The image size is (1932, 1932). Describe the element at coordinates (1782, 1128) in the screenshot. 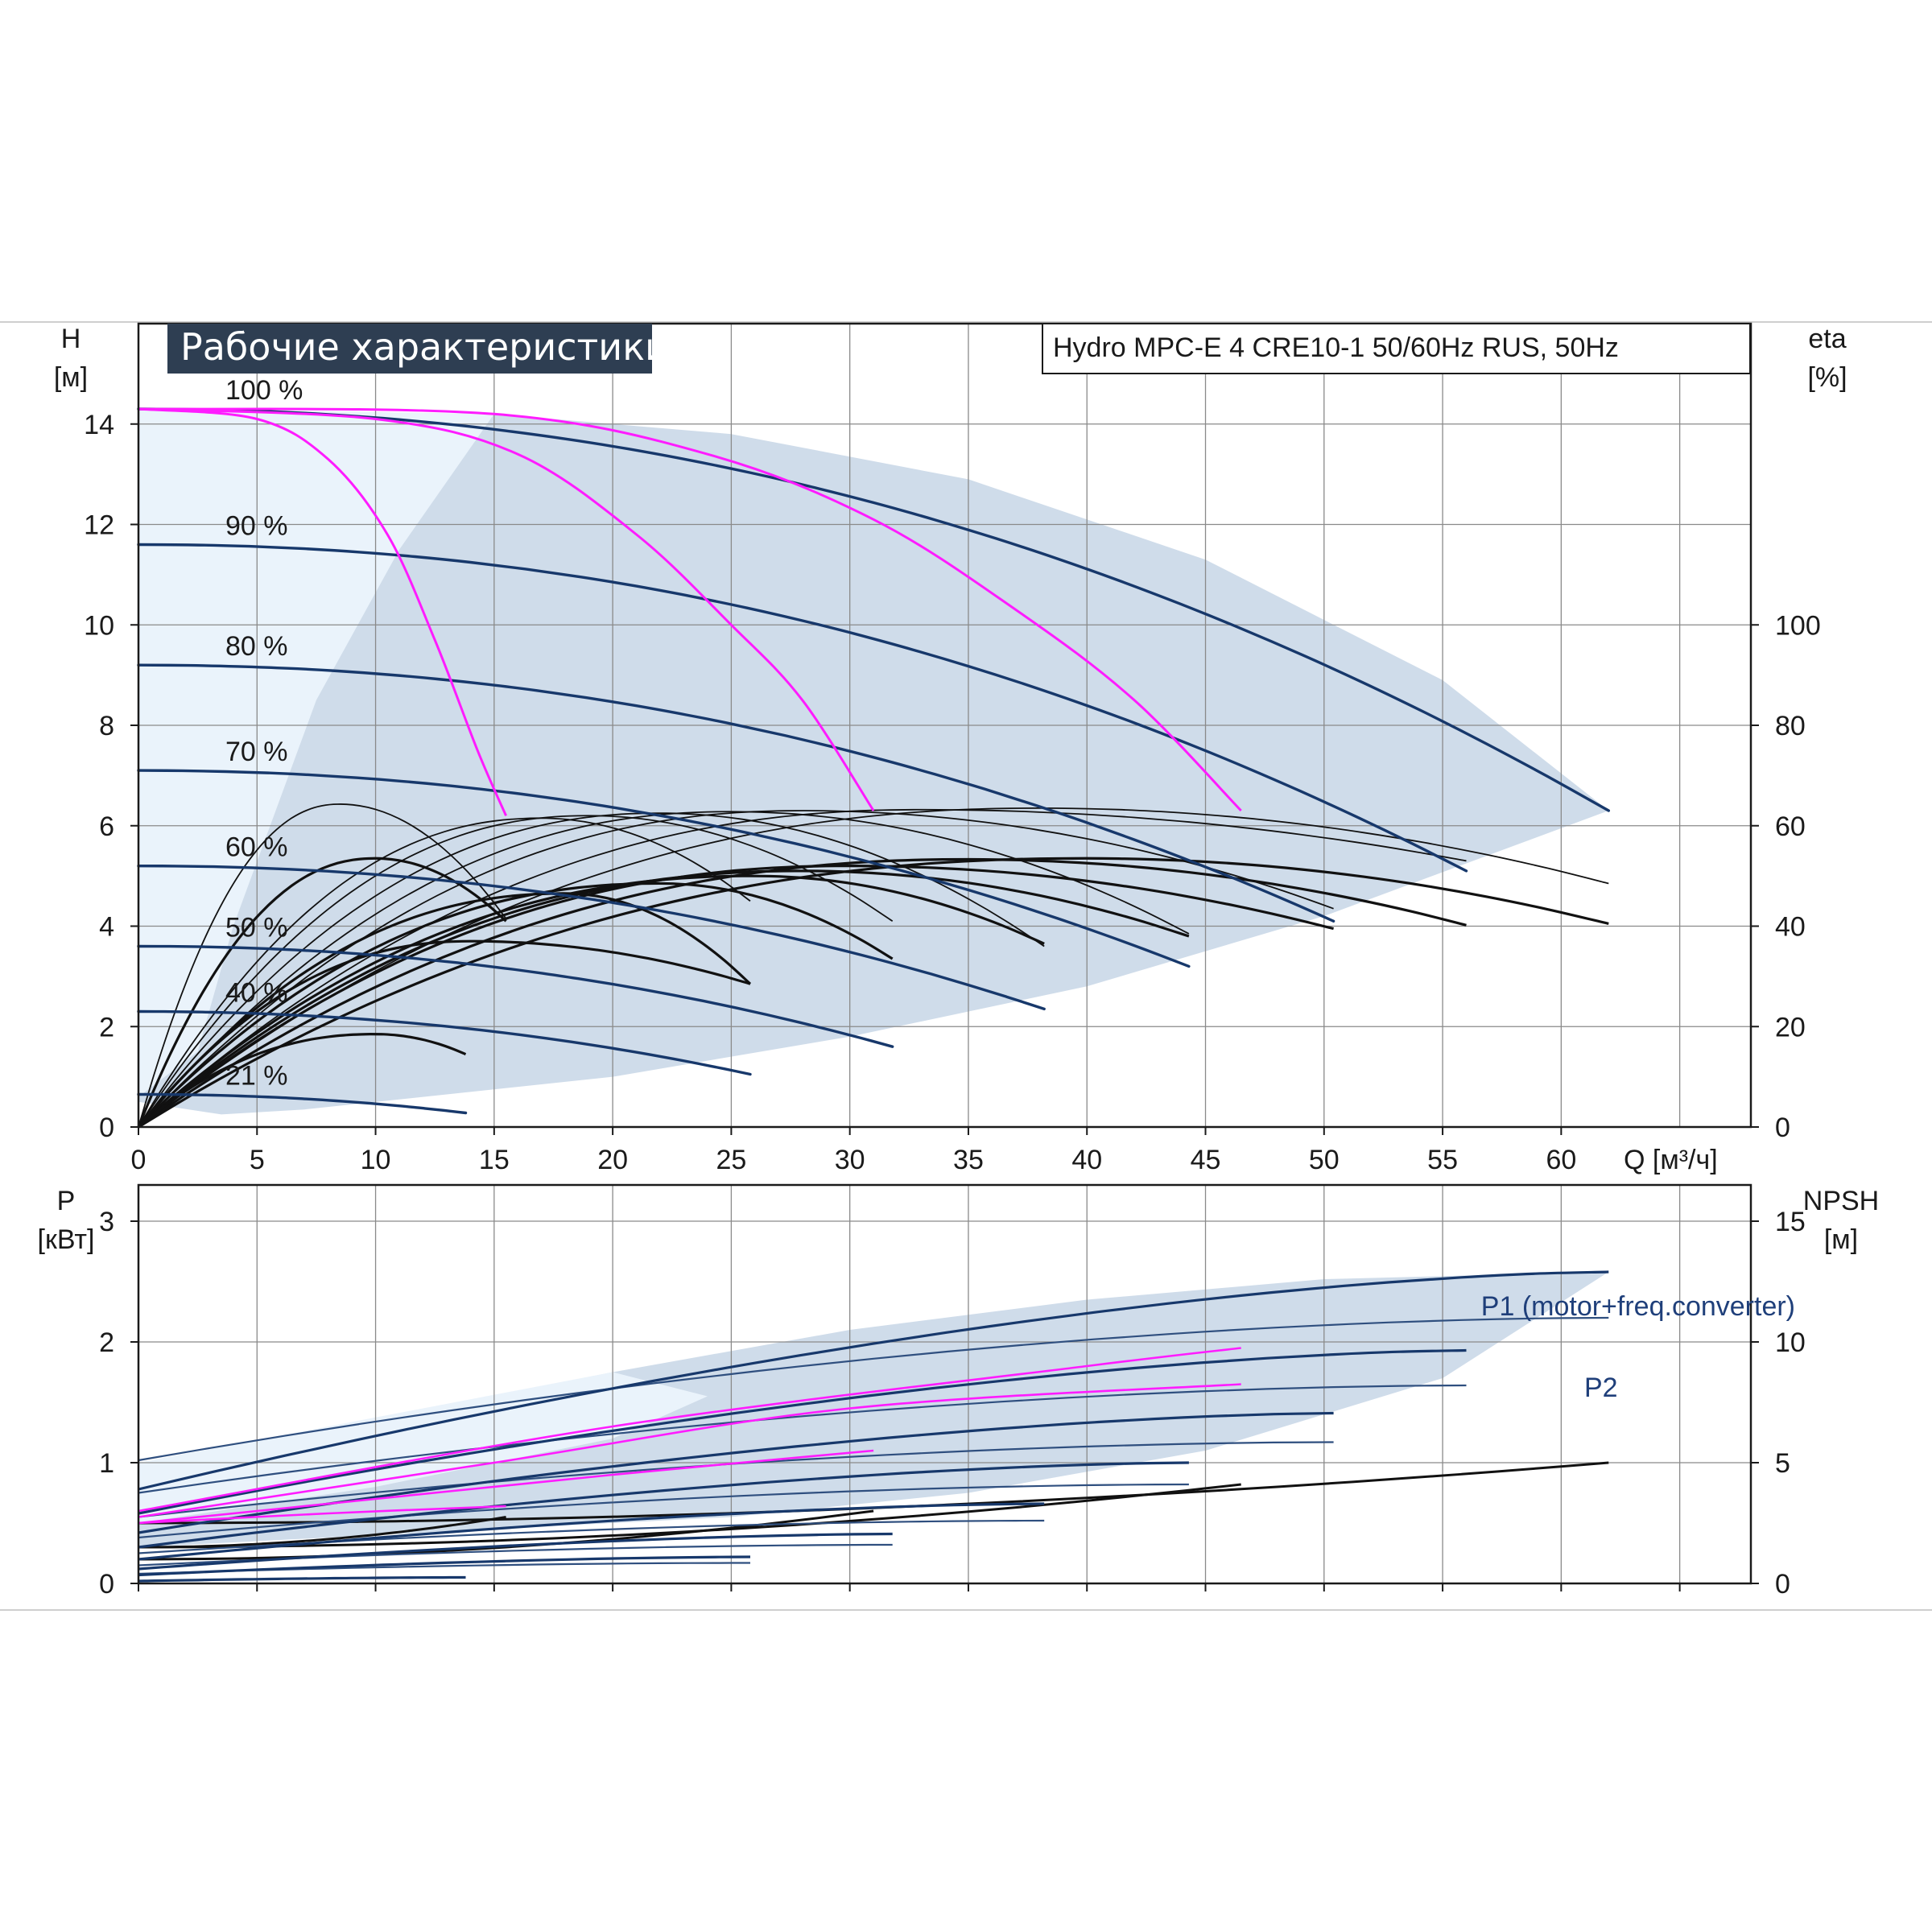

I see `y2-tick-label: 0` at that location.